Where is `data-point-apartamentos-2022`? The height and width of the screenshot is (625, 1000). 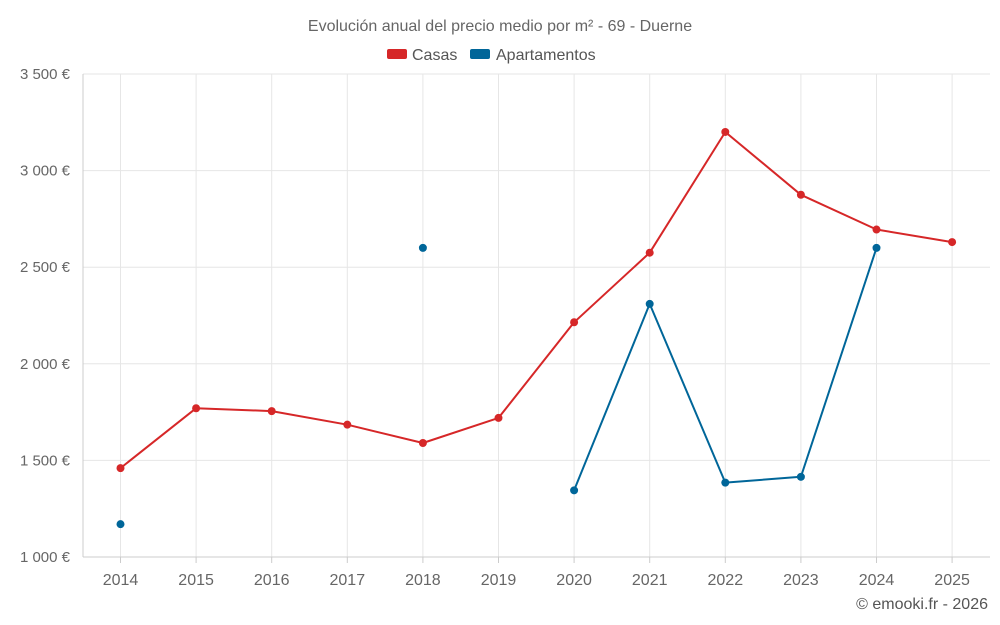
data-point-apartamentos-2022 is located at coordinates (725, 482).